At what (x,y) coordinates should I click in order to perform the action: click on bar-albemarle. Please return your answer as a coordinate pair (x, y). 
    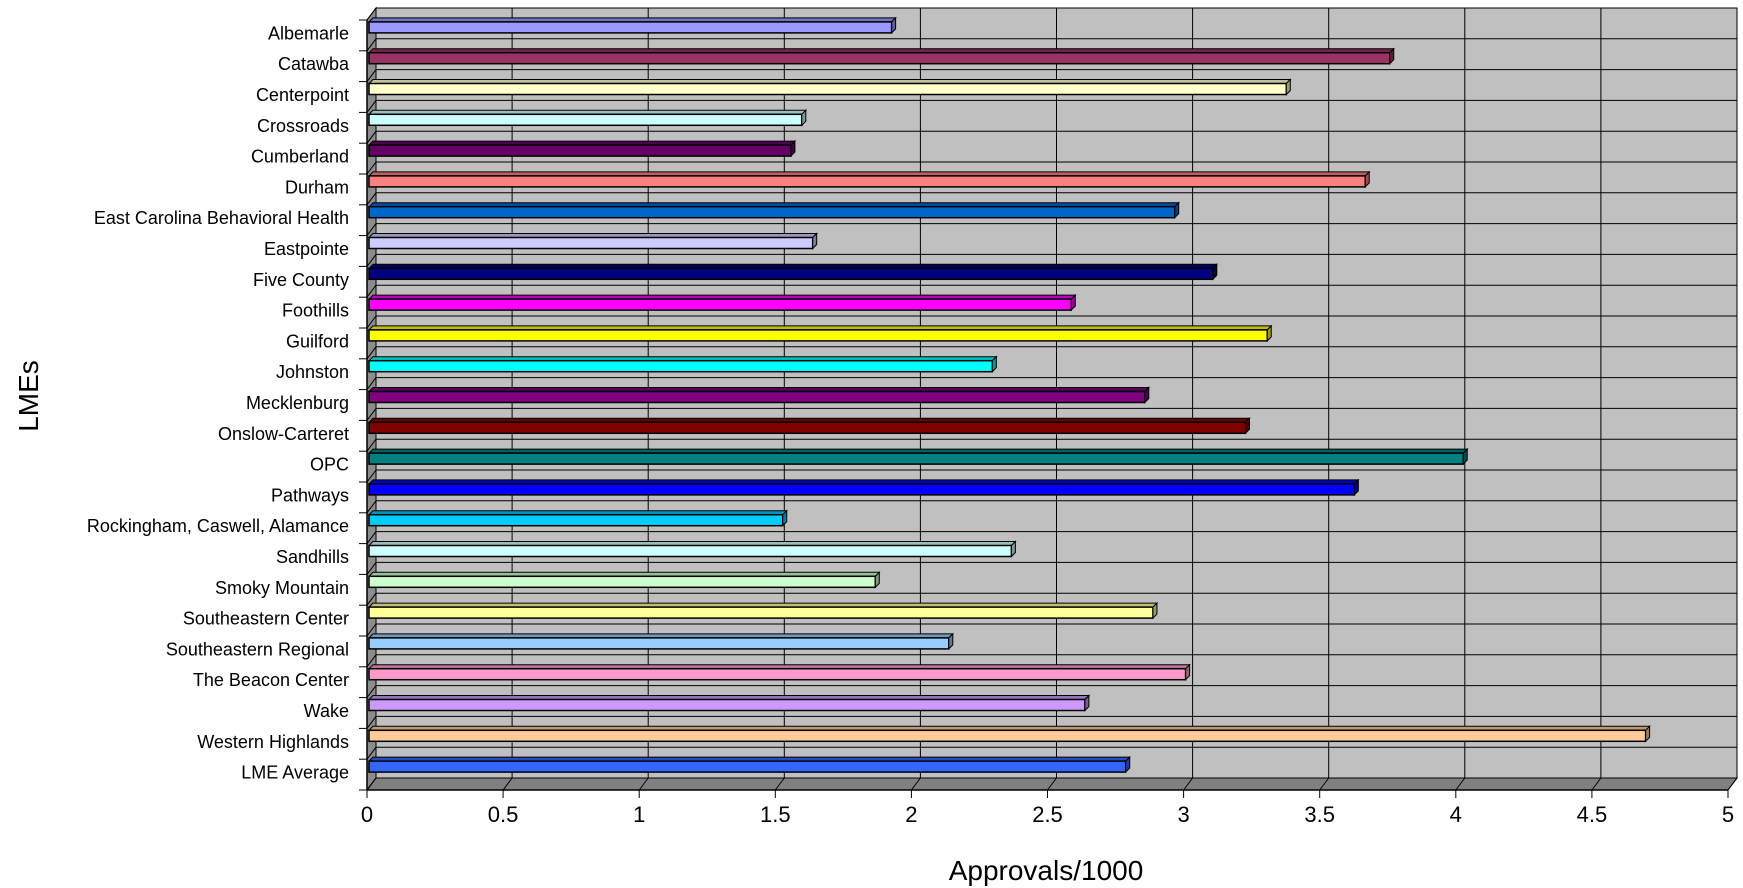
    Looking at the image, I should click on (632, 25).